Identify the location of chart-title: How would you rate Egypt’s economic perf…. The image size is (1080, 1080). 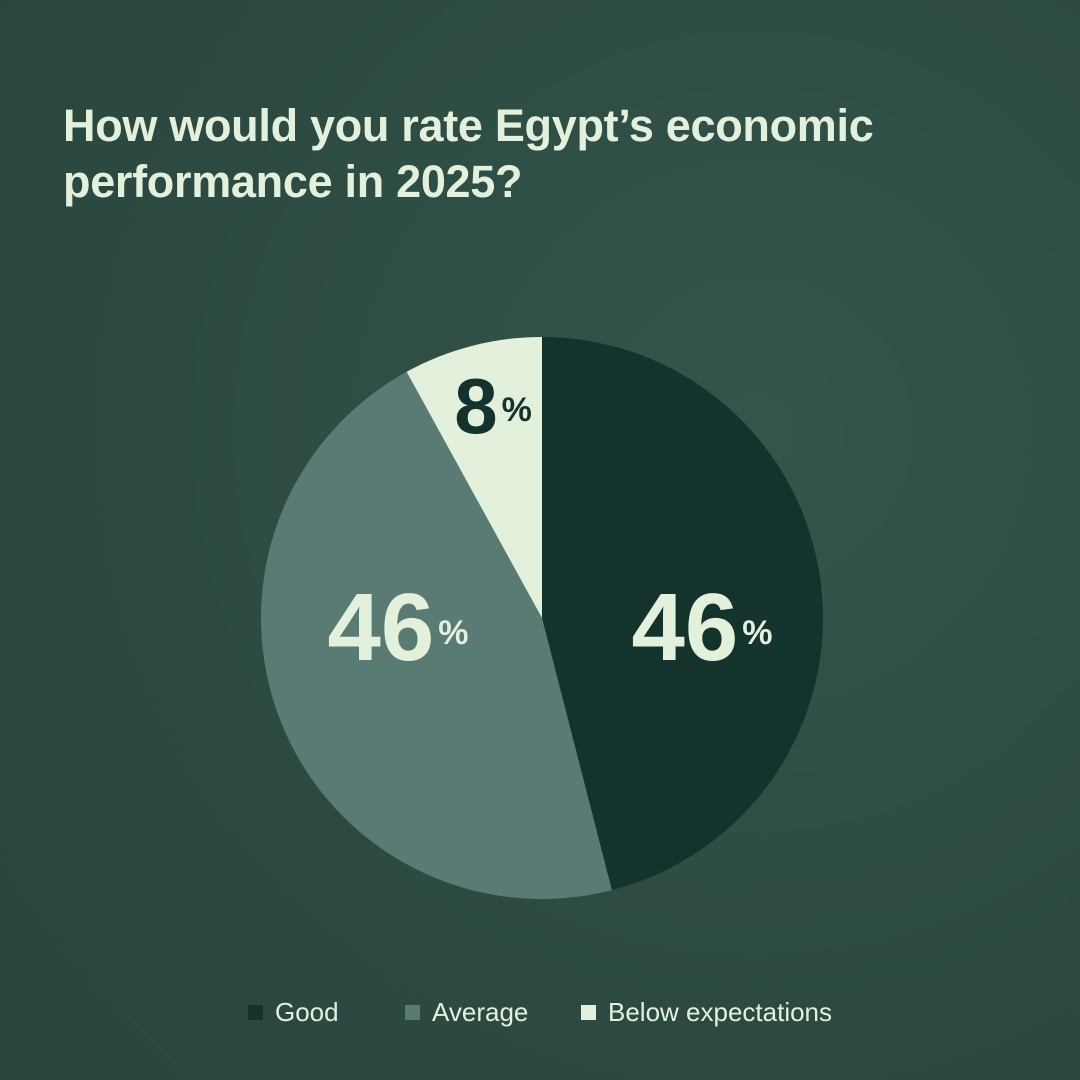
(468, 153).